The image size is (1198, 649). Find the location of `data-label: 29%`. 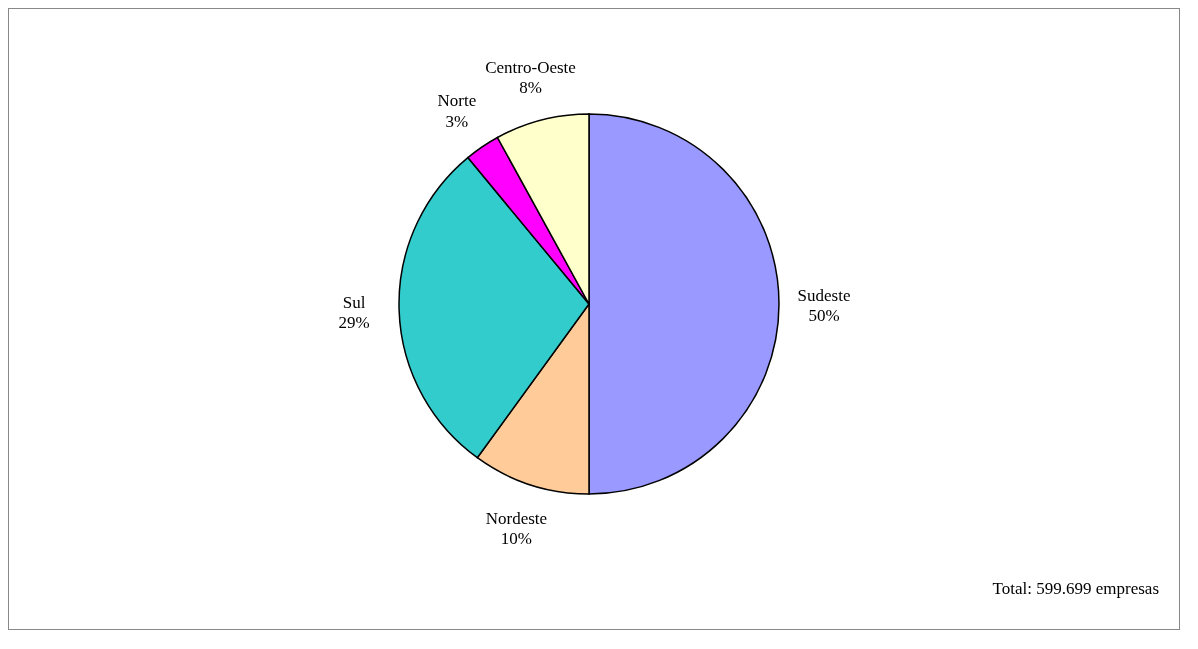

data-label: 29% is located at coordinates (354, 323).